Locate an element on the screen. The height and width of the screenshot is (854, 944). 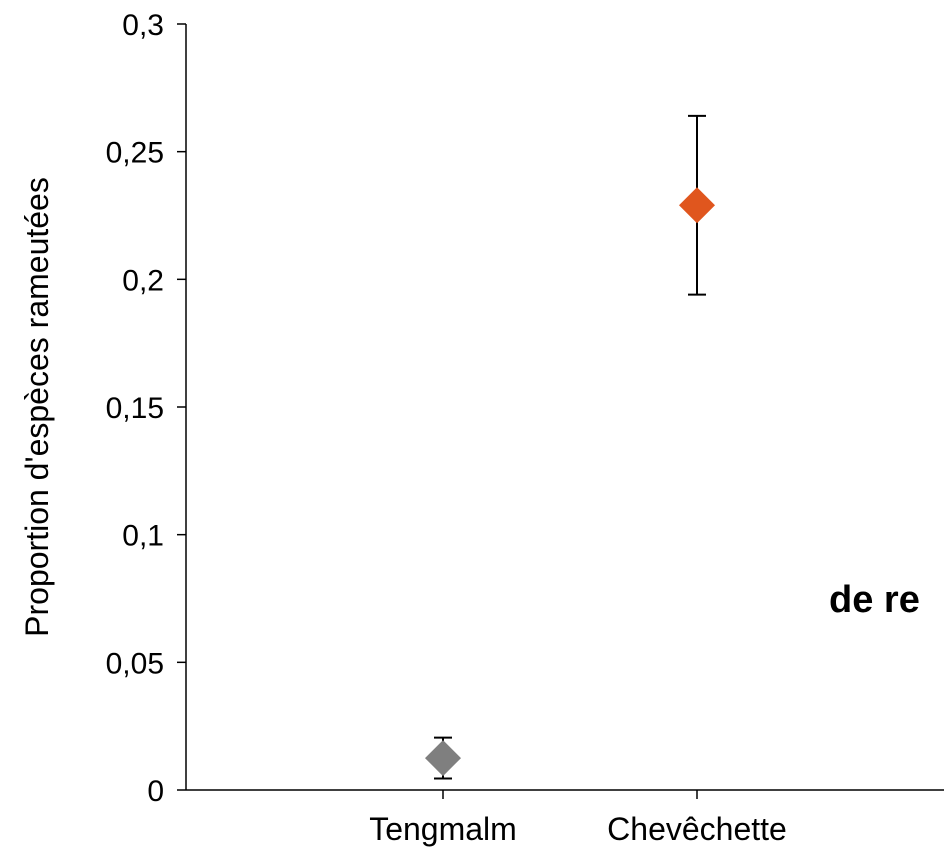
y-tick-label: 0,2 is located at coordinates (143, 280).